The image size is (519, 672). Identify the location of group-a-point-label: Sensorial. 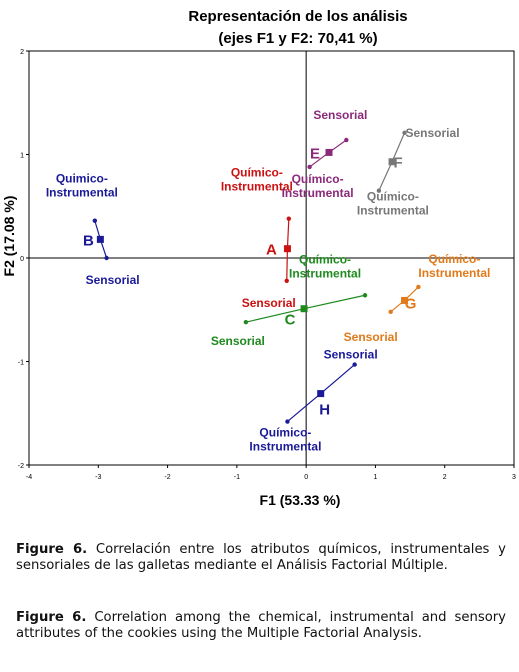
(269, 303).